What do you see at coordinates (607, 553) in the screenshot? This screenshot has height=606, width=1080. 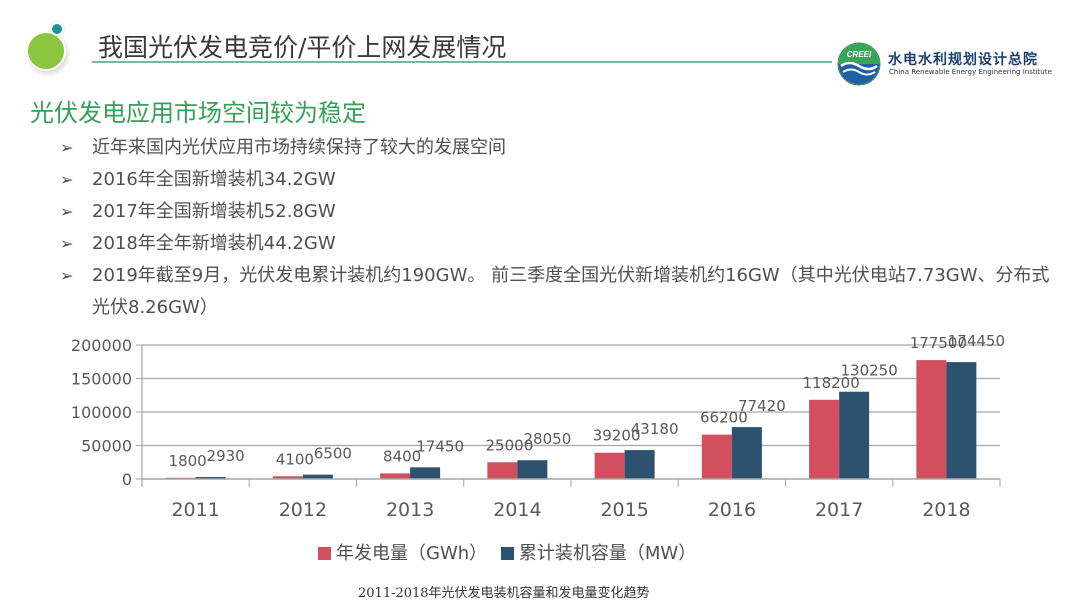 I see `legend-label-capacity: 累计装机容量（MW）` at bounding box center [607, 553].